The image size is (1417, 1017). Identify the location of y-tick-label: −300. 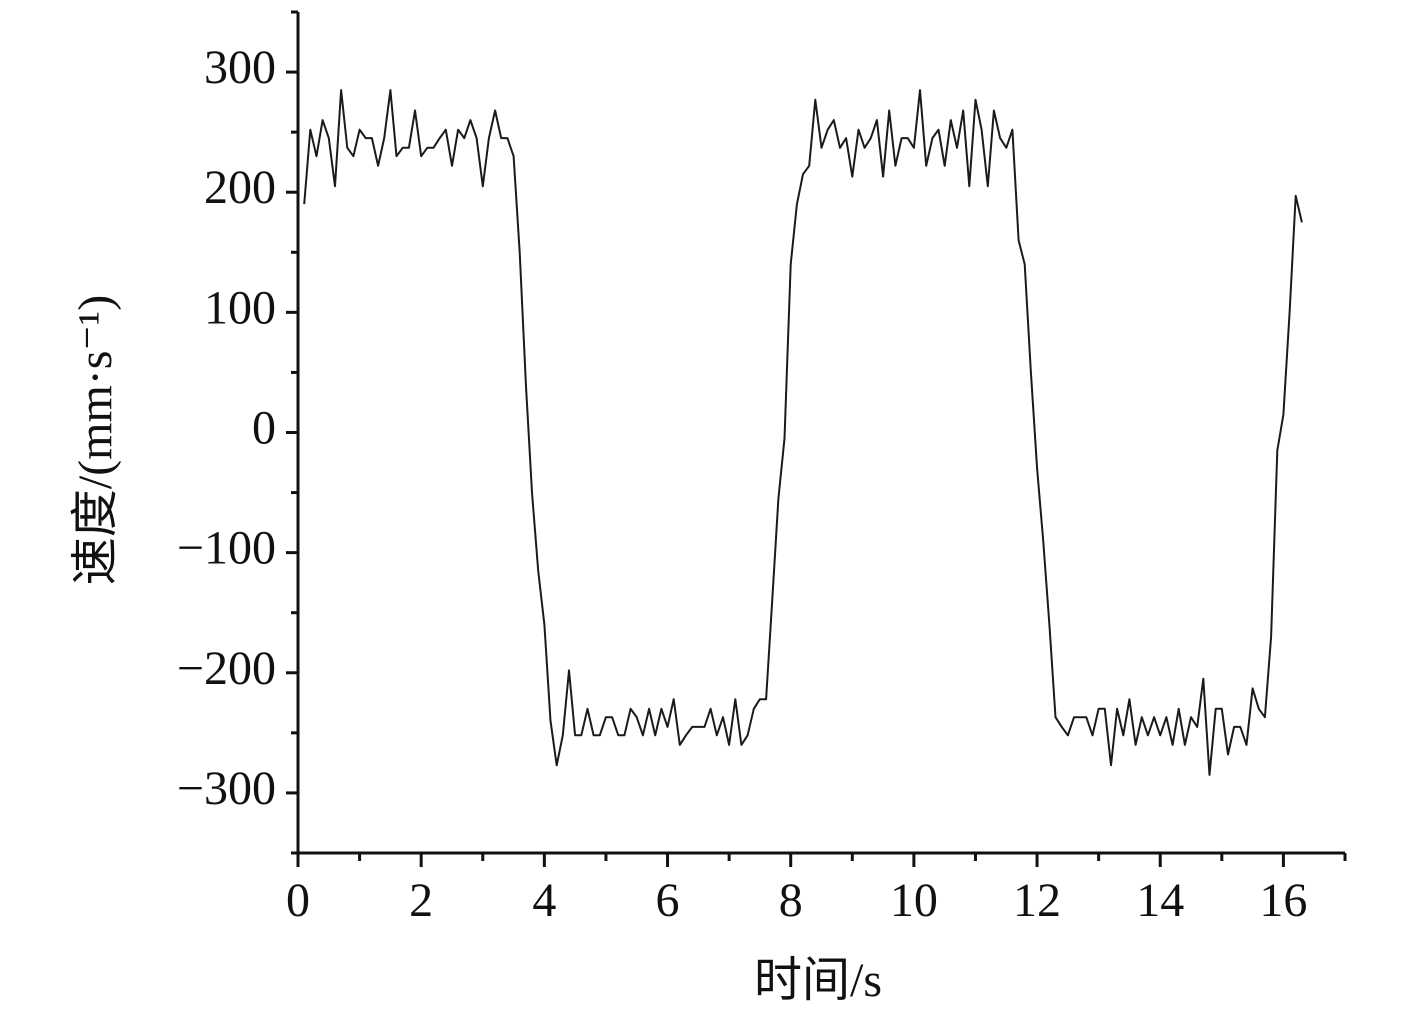
(226, 788).